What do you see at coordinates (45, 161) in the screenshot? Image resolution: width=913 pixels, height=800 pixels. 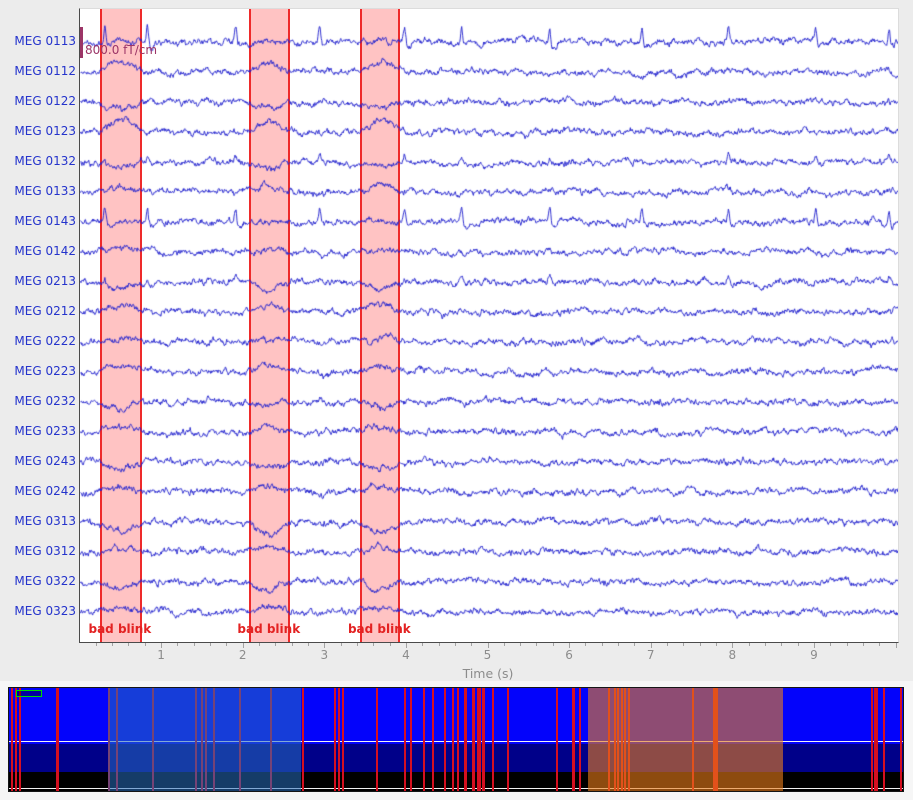 I see `channel-label-meg-0132: MEG 0132` at bounding box center [45, 161].